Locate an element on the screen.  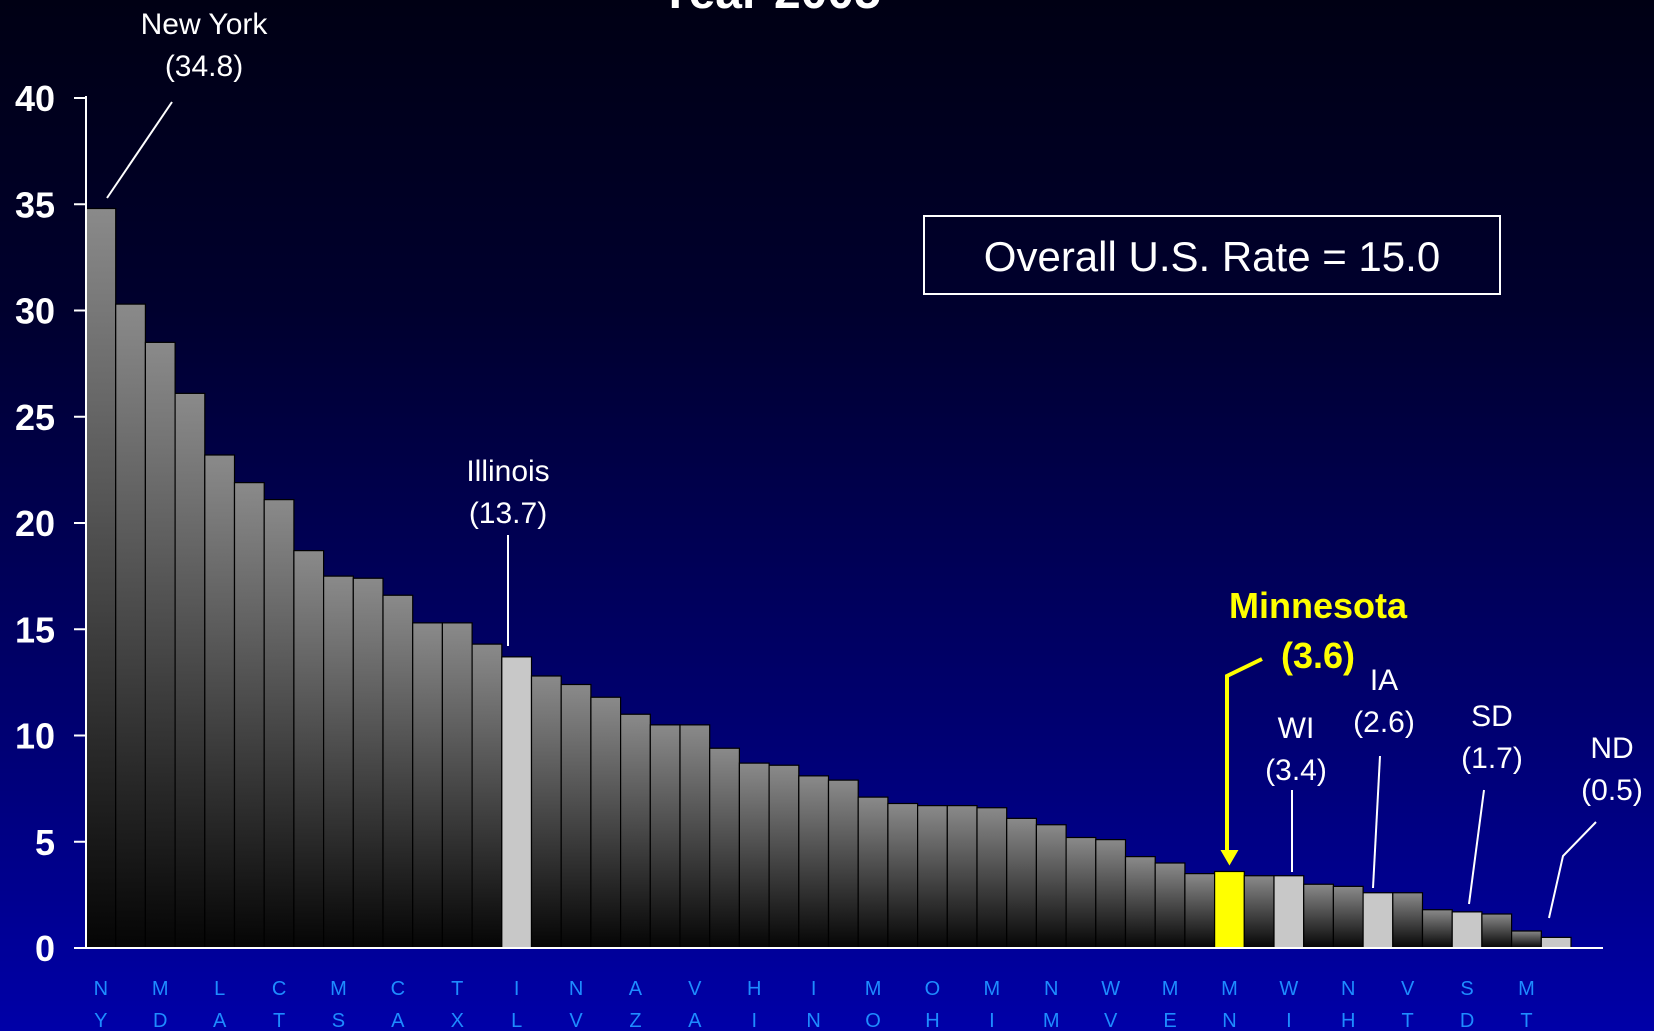
x-label-top: V is located at coordinates (695, 989).